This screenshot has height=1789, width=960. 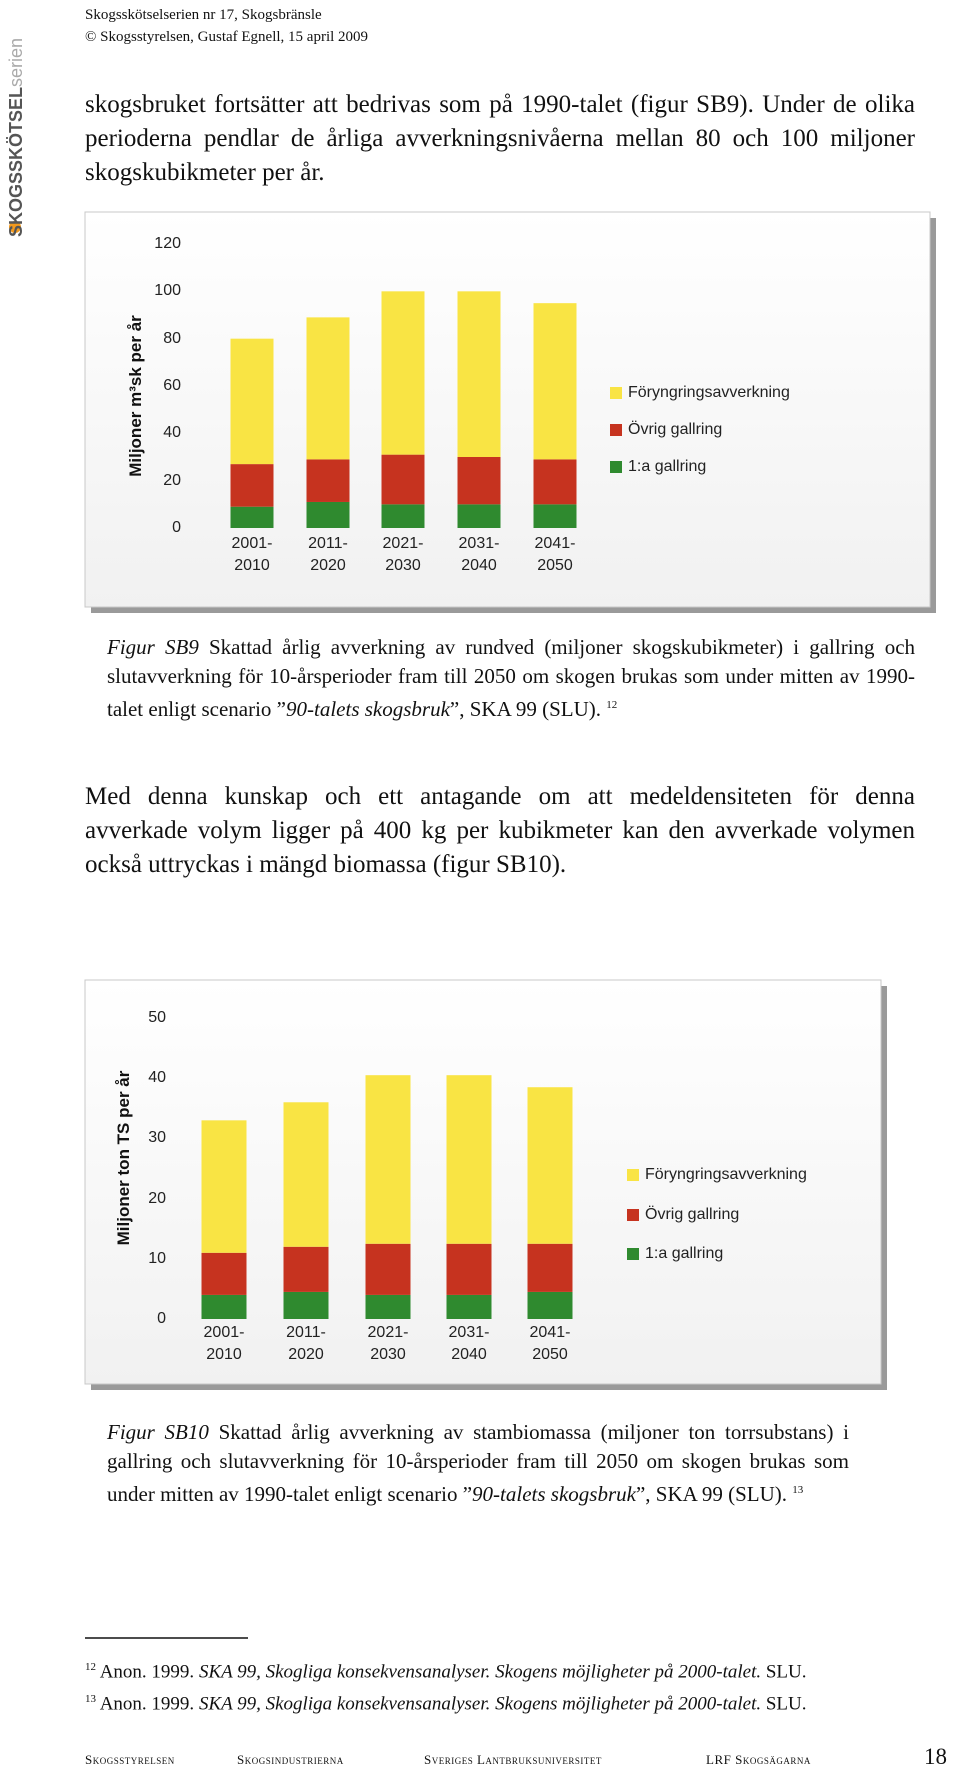 I want to click on caption-note: 13, so click(x=798, y=1490).